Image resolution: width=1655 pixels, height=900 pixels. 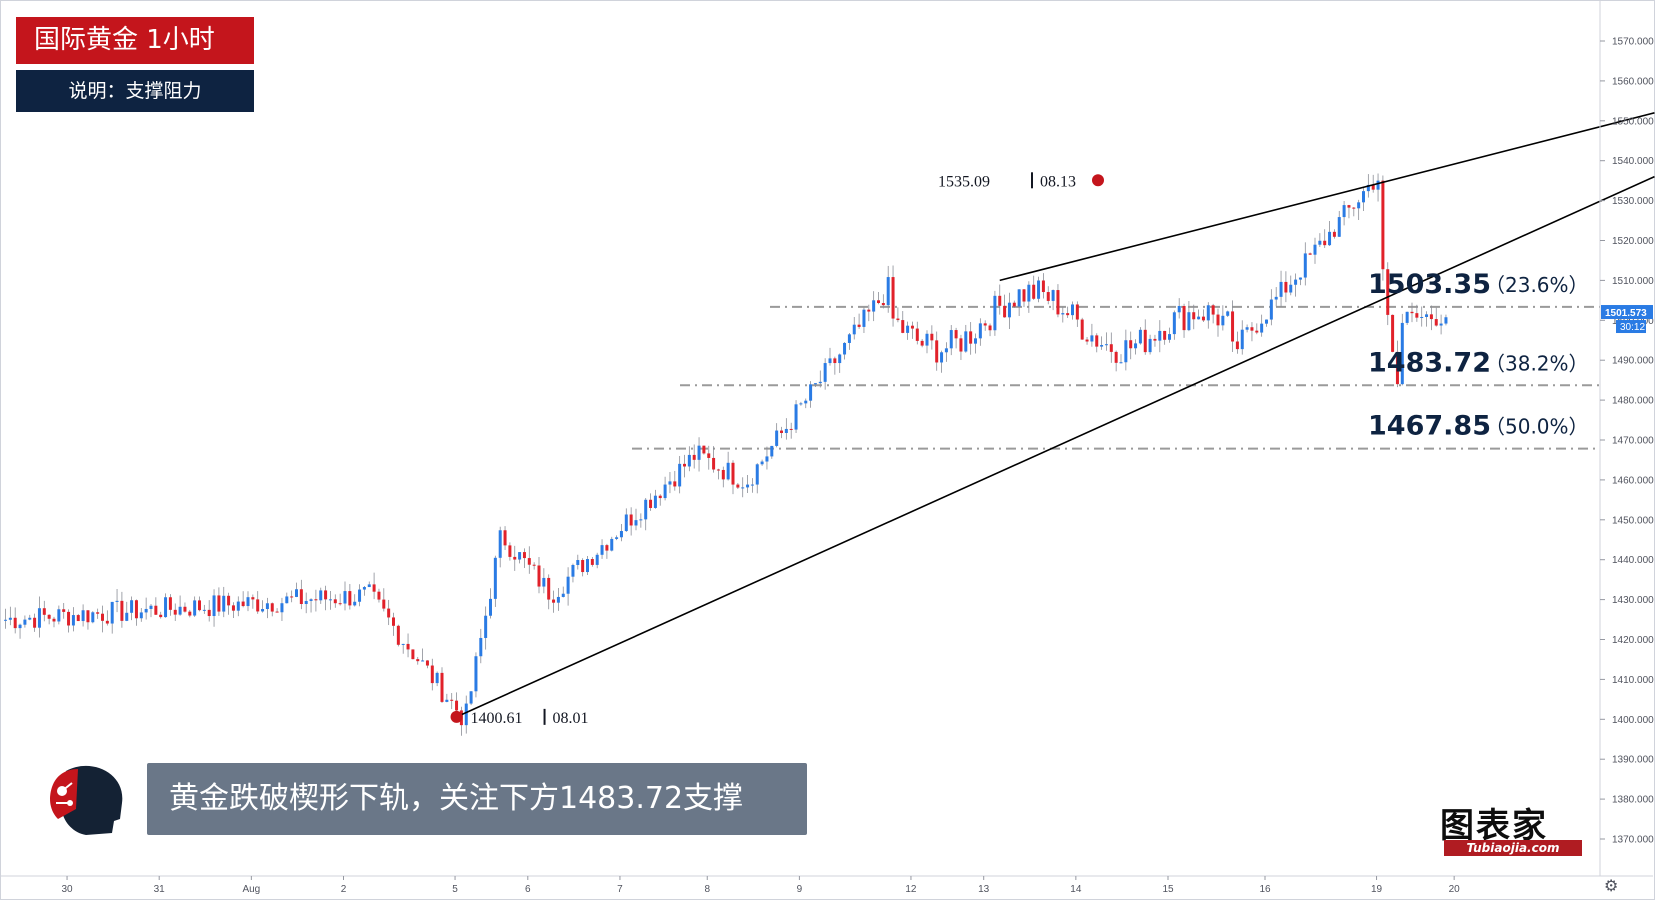 I want to click on high-point-marker, so click(x=1098, y=180).